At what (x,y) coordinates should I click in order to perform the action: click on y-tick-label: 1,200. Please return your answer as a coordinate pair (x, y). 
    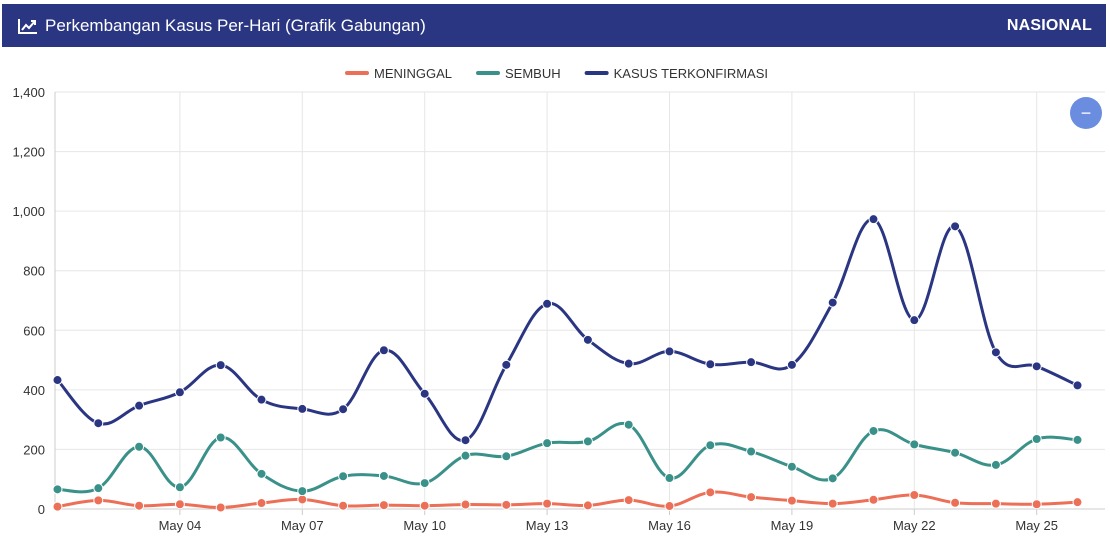
    Looking at the image, I should click on (28, 152).